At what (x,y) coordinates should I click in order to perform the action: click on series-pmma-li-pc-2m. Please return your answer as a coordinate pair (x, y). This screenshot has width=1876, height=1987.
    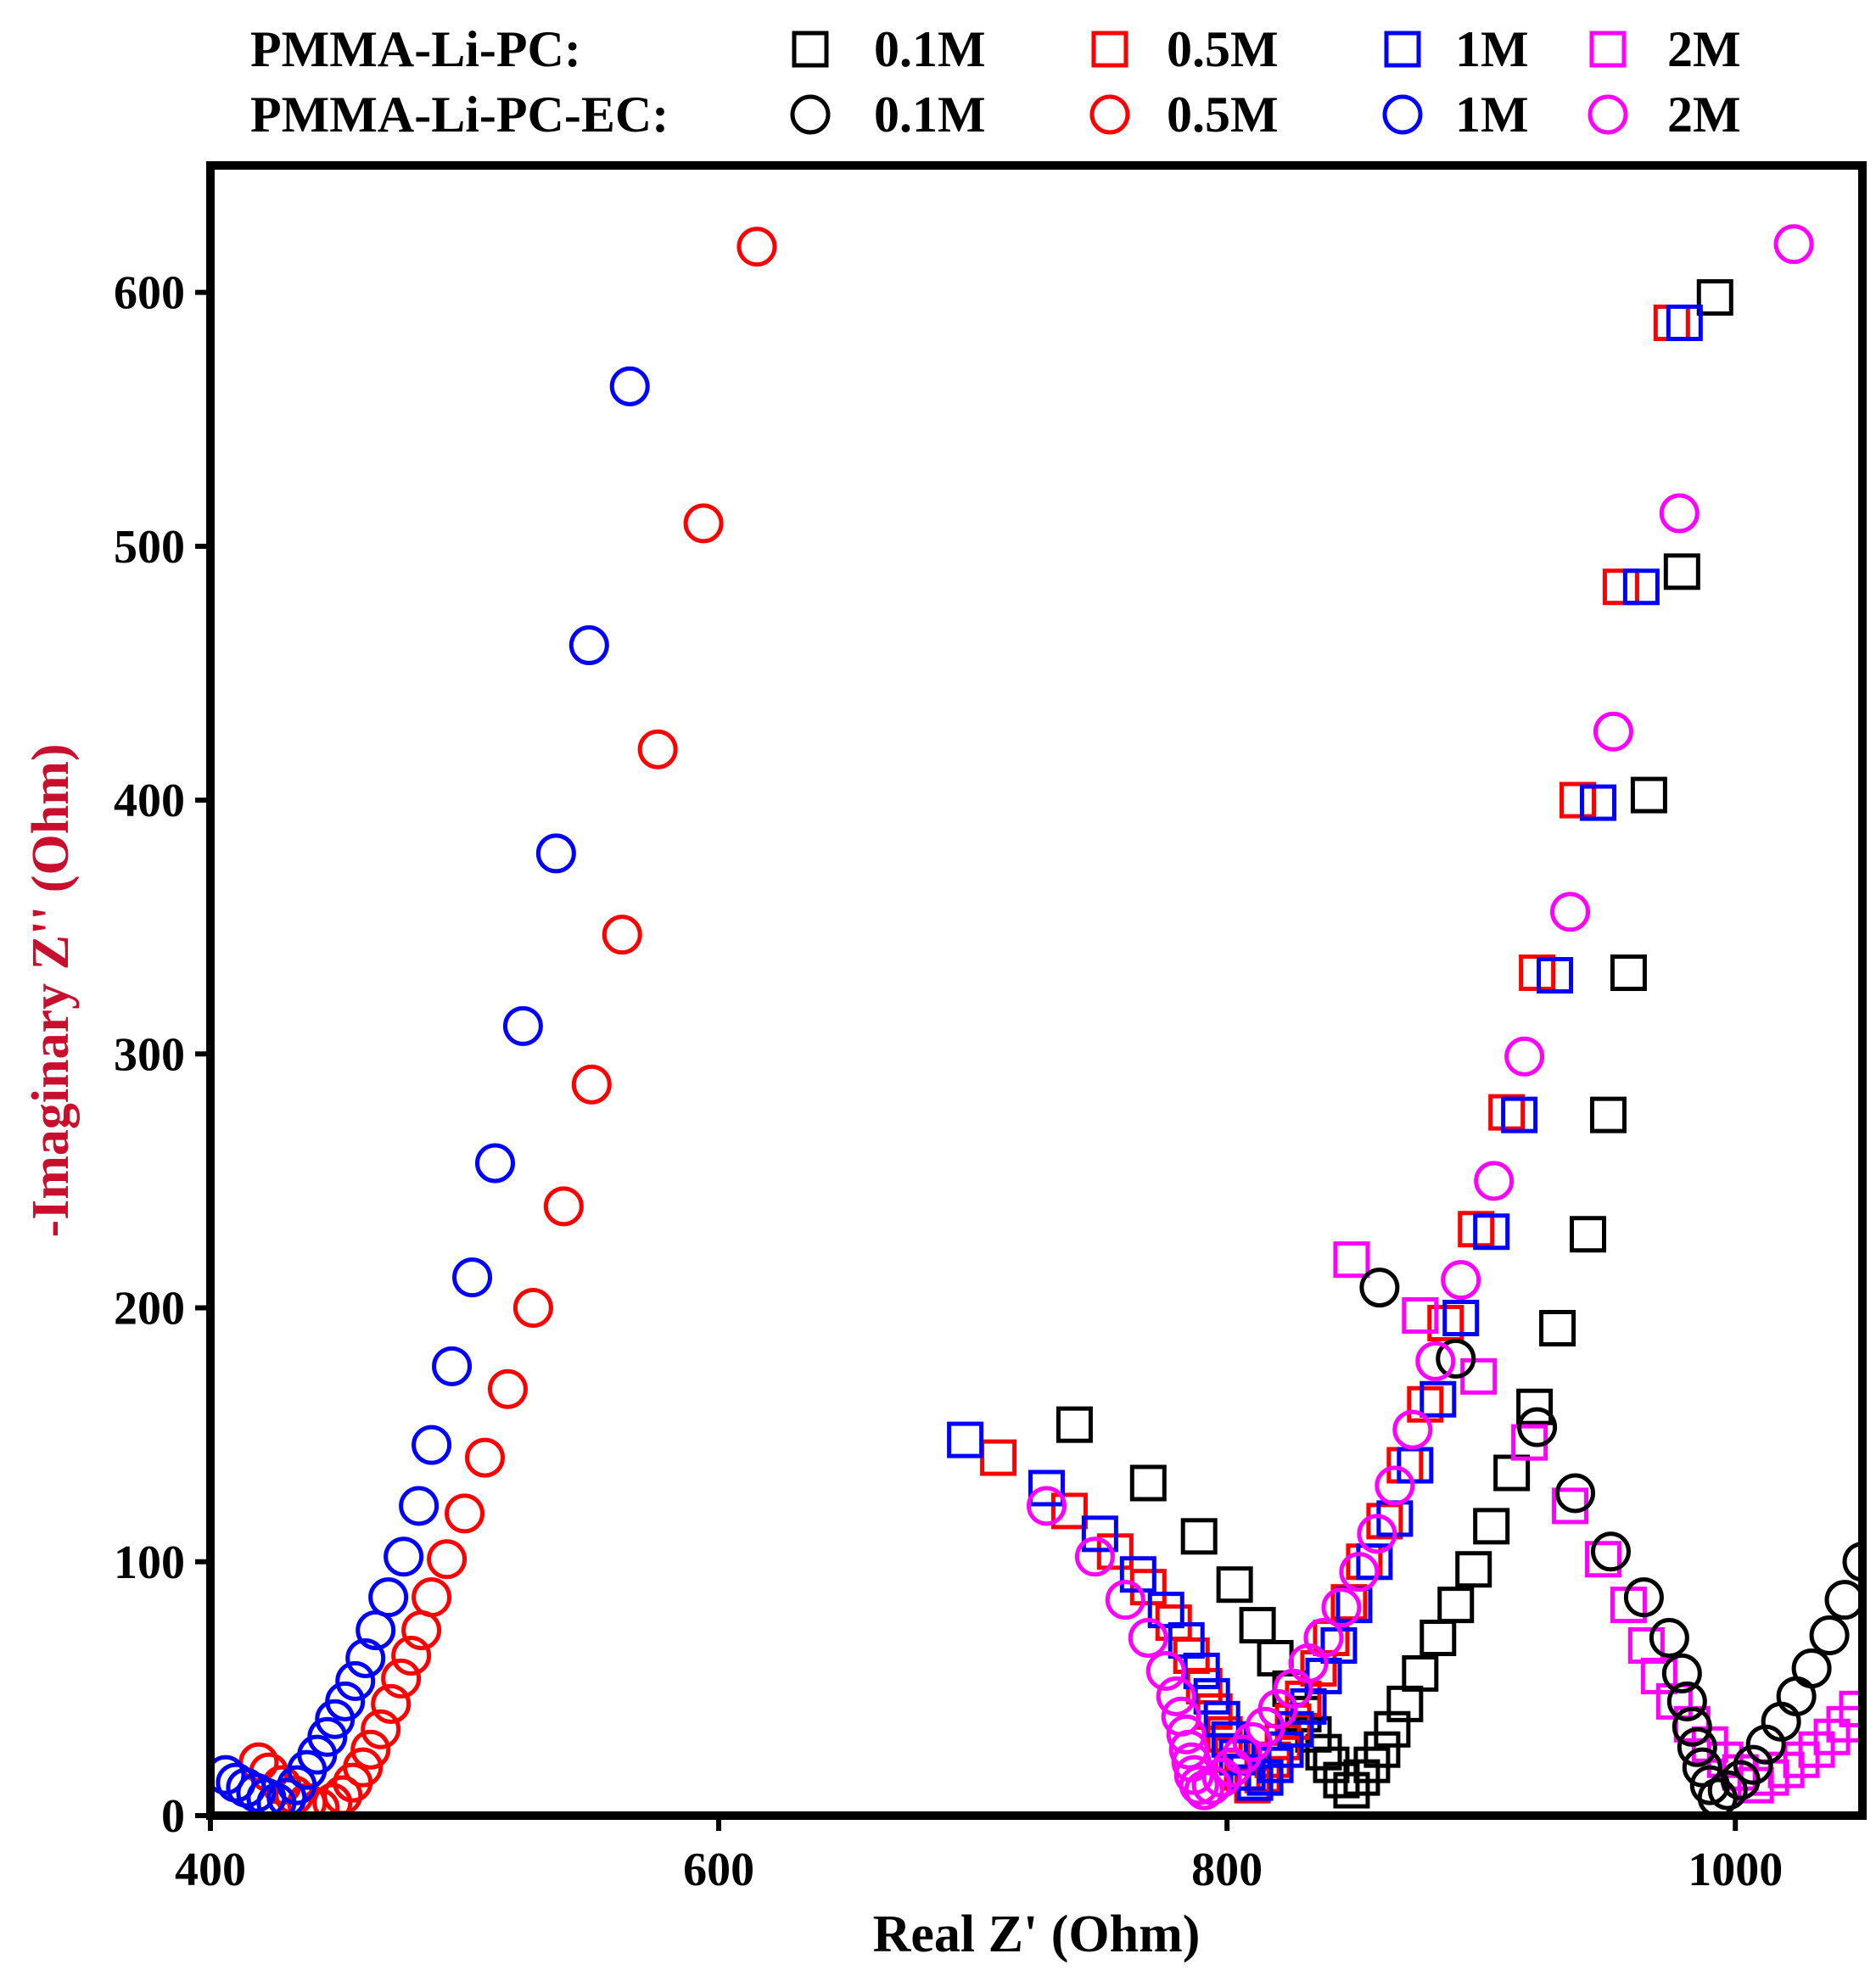
    Looking at the image, I should click on (1597, 1522).